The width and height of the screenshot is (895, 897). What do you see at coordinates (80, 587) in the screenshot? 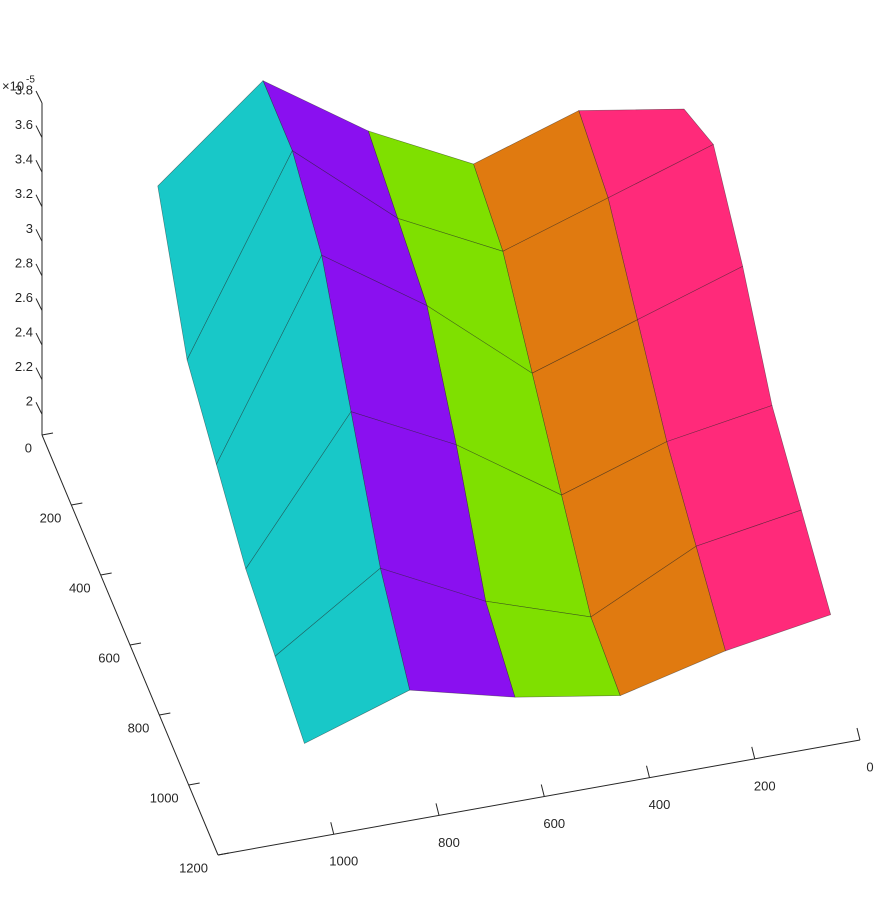
I see `y-tick-label: 400` at bounding box center [80, 587].